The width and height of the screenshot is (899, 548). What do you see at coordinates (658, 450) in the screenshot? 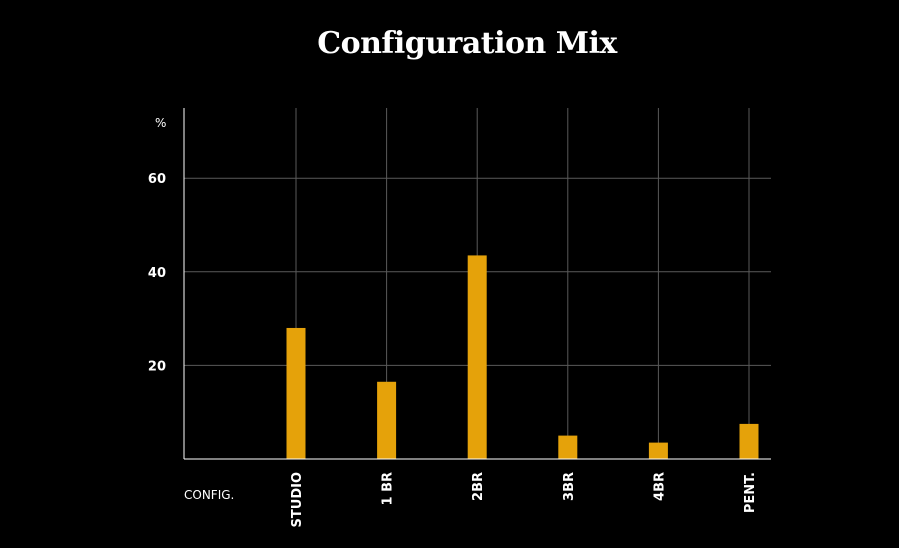
I see `bar-4br` at bounding box center [658, 450].